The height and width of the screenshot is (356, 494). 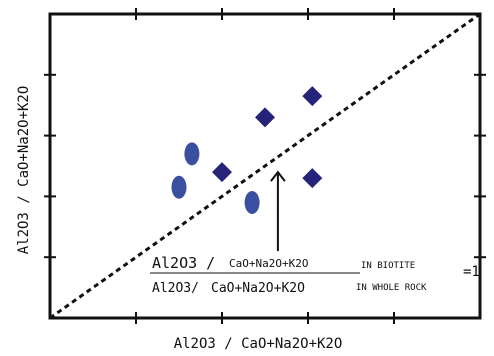 I want to click on x-axis-label: Al2O3 / CaO+Na2O+K2O, so click(x=258, y=344).